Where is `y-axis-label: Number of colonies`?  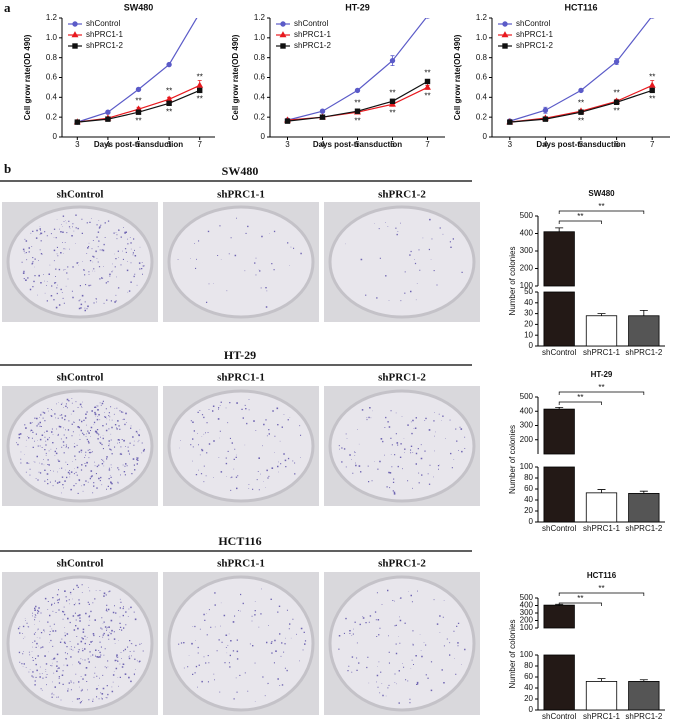 y-axis-label: Number of colonies is located at coordinates (512, 459).